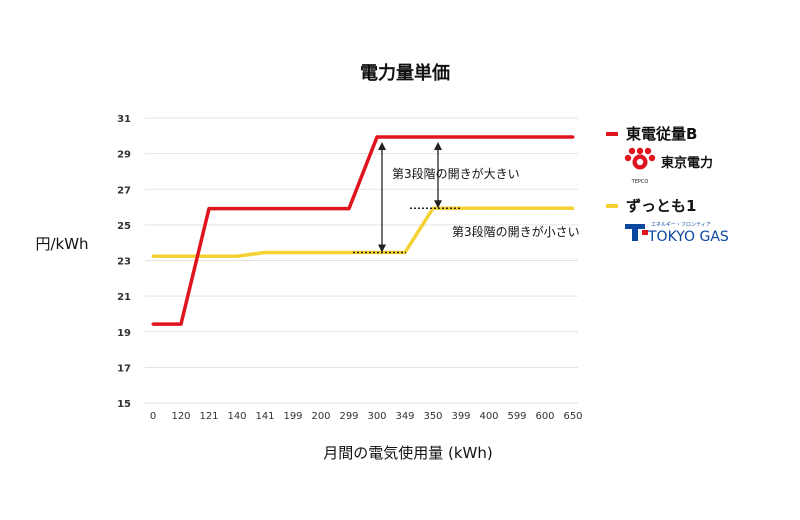  Describe the element at coordinates (408, 453) in the screenshot. I see `x-axis-label: 月間の電気使用量 (kWh)` at that location.